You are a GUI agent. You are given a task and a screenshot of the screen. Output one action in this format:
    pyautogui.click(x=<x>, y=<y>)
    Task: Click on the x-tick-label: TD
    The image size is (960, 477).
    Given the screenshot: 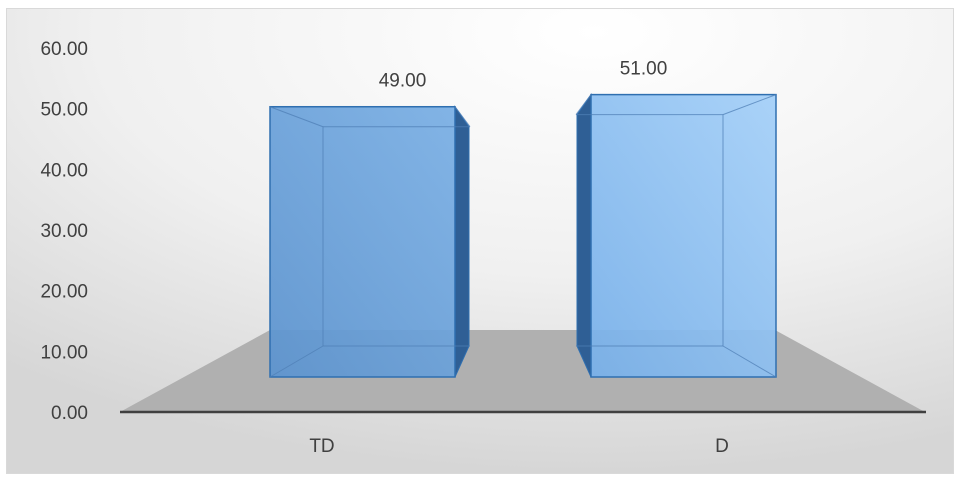 What is the action you would take?
    pyautogui.click(x=321, y=446)
    